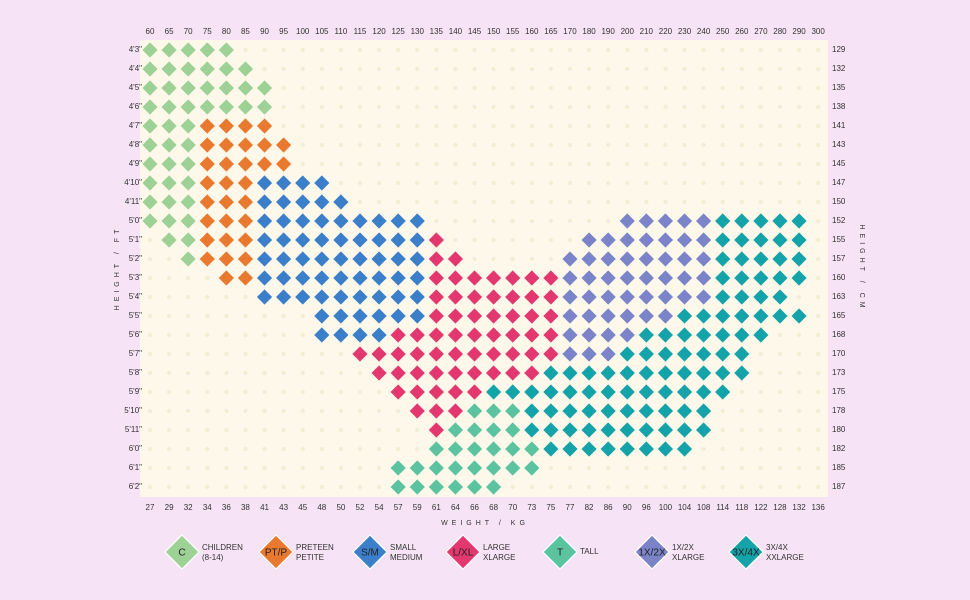 The height and width of the screenshot is (600, 970). What do you see at coordinates (207, 507) in the screenshot?
I see `x-bottom-tick-label: 34` at bounding box center [207, 507].